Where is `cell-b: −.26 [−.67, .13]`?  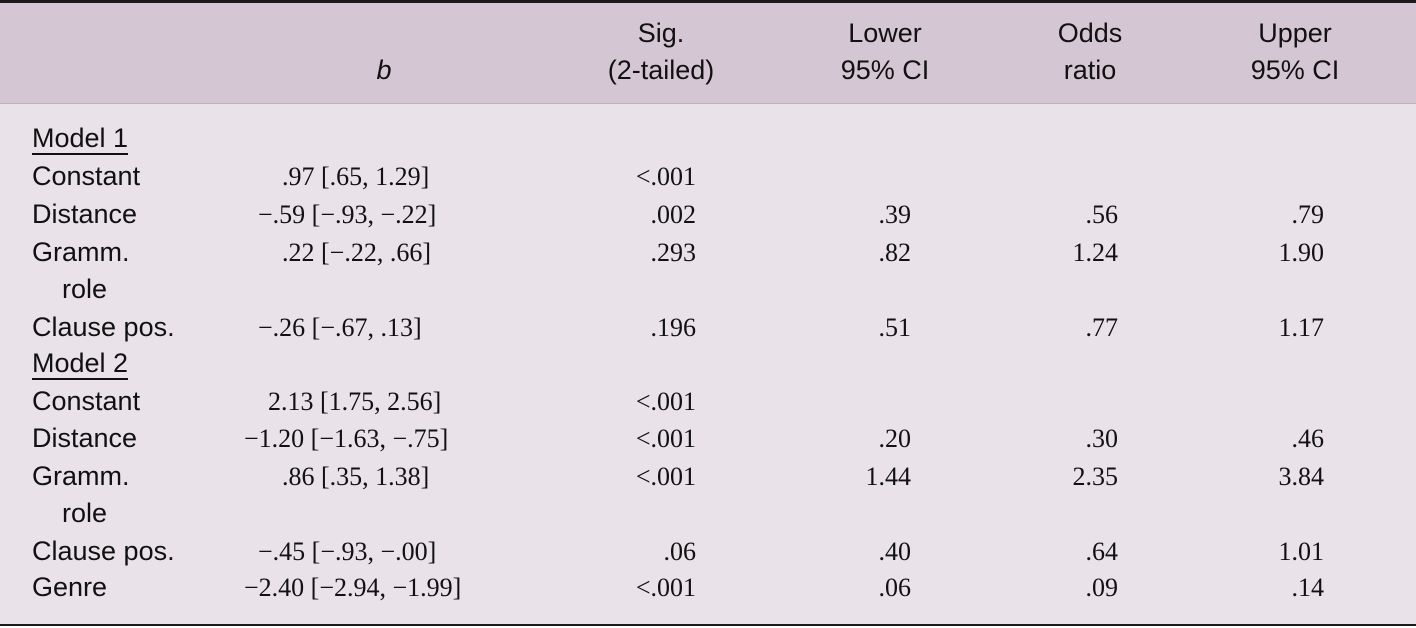
cell-b: −.26 [−.67, .13] is located at coordinates (340, 327).